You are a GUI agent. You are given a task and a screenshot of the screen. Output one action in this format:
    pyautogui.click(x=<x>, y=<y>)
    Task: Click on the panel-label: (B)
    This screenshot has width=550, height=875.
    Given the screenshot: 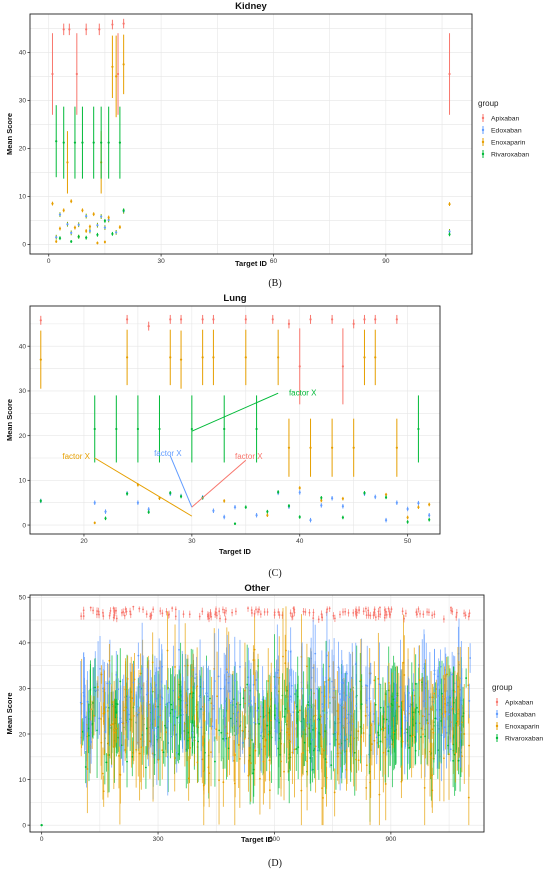 What is the action you would take?
    pyautogui.click(x=274, y=283)
    